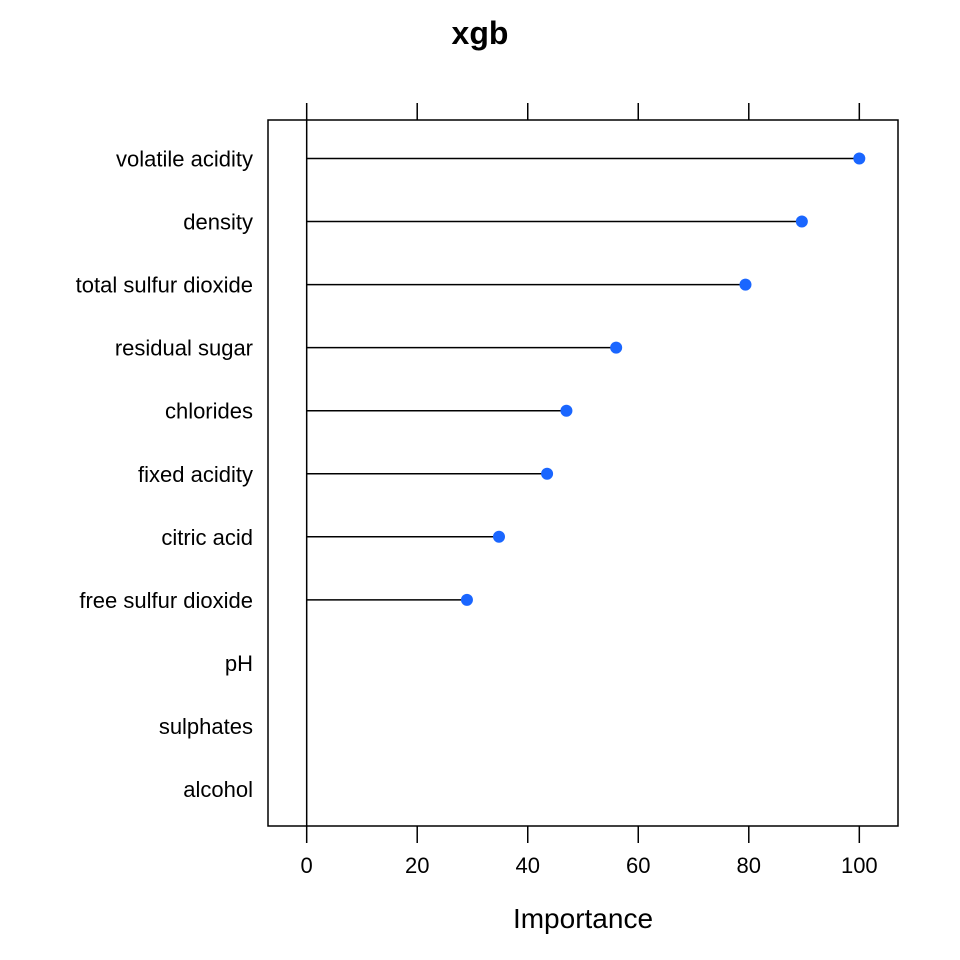  I want to click on feature-label: free sulfur dioxide, so click(166, 600).